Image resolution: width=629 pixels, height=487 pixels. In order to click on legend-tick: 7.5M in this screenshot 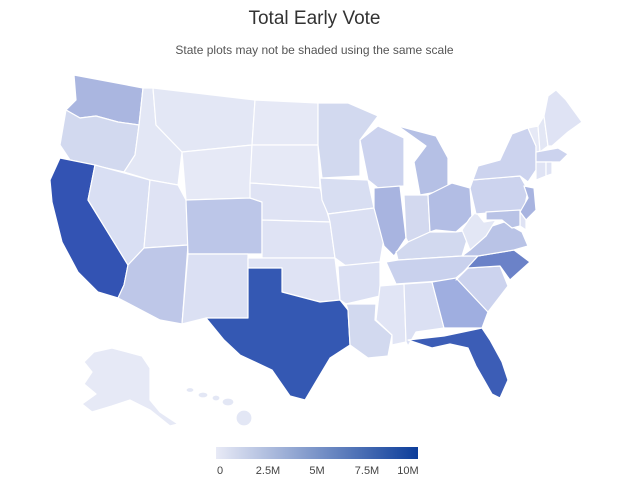, I will do `click(367, 471)`.